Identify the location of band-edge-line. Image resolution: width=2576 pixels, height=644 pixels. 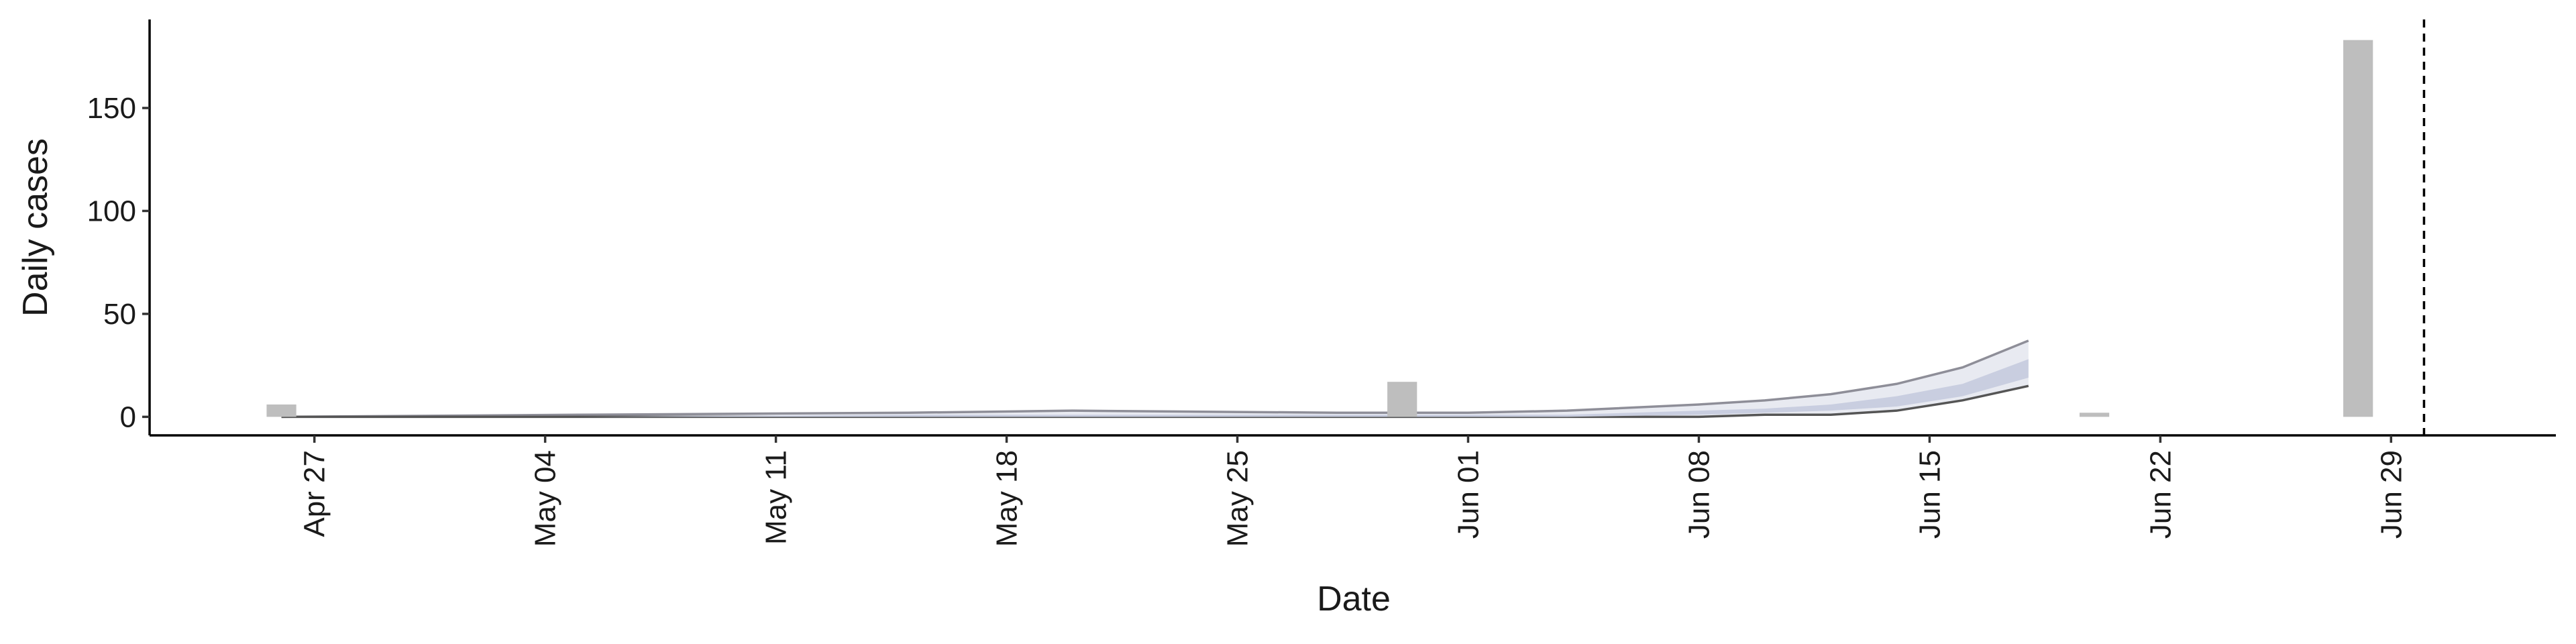
(1155, 379).